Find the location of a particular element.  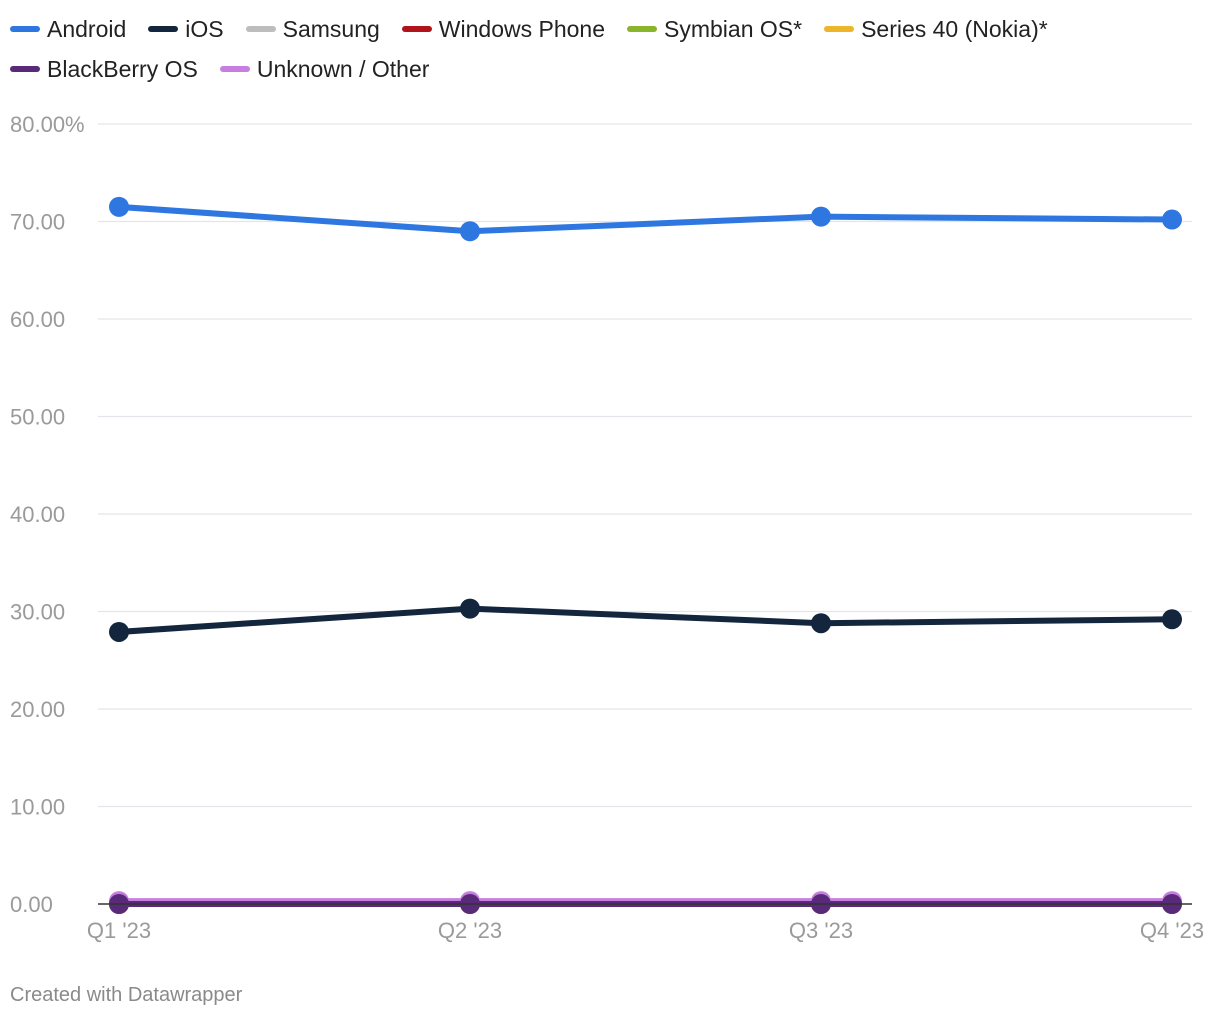

y-tick-label: 20.00 is located at coordinates (37, 709).